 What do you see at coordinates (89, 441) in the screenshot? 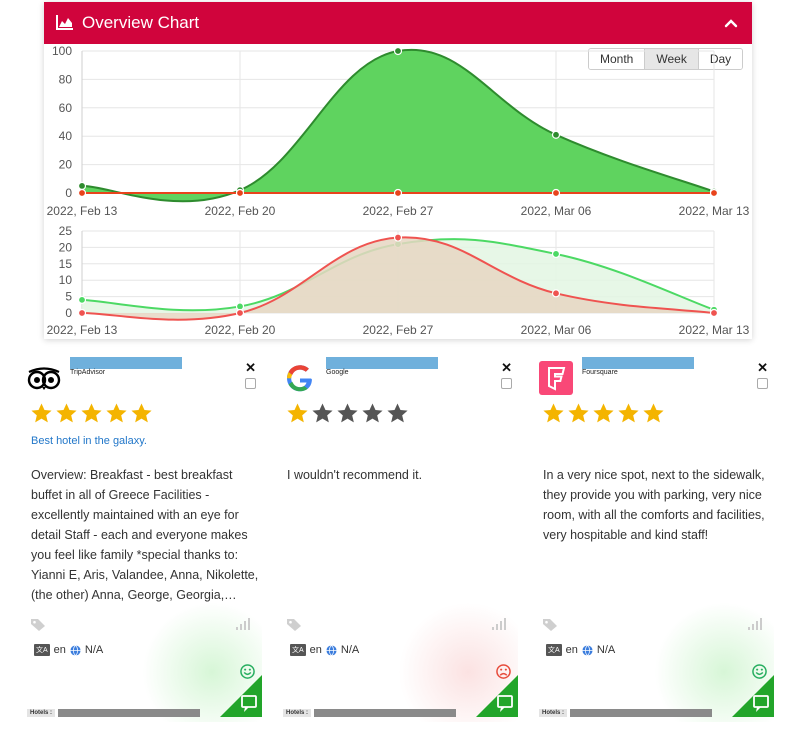
I see `review-title: Best hotel in the galaxy.` at bounding box center [89, 441].